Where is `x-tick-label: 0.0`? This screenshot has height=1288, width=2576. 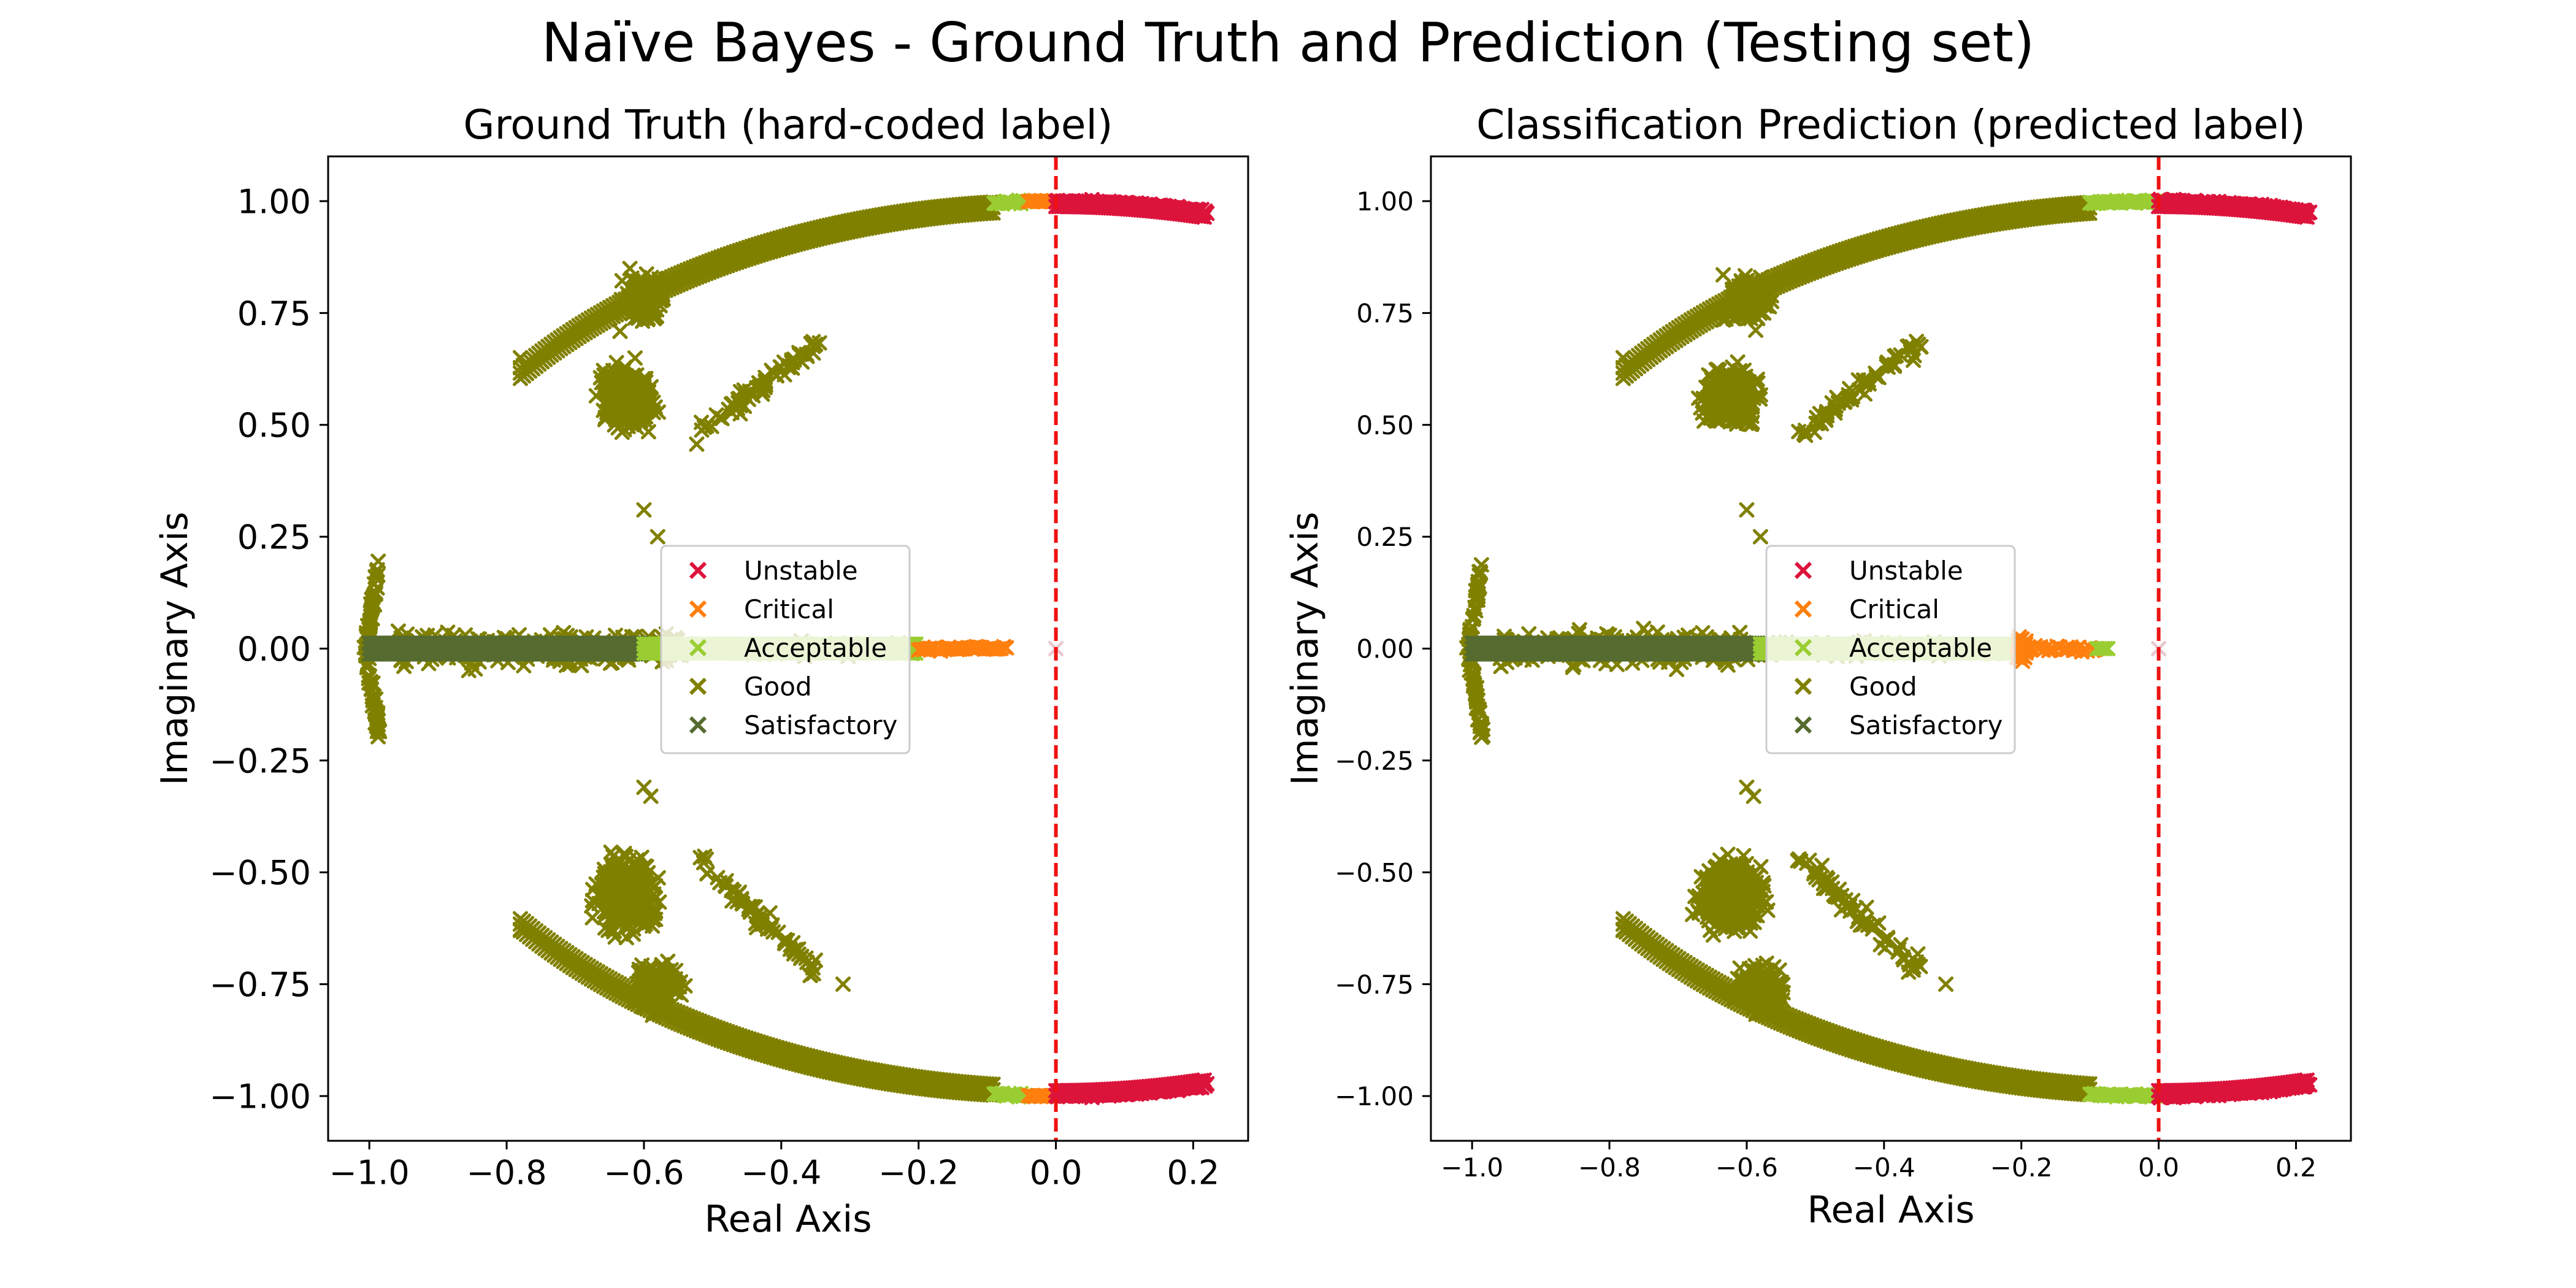 x-tick-label: 0.0 is located at coordinates (1056, 1173).